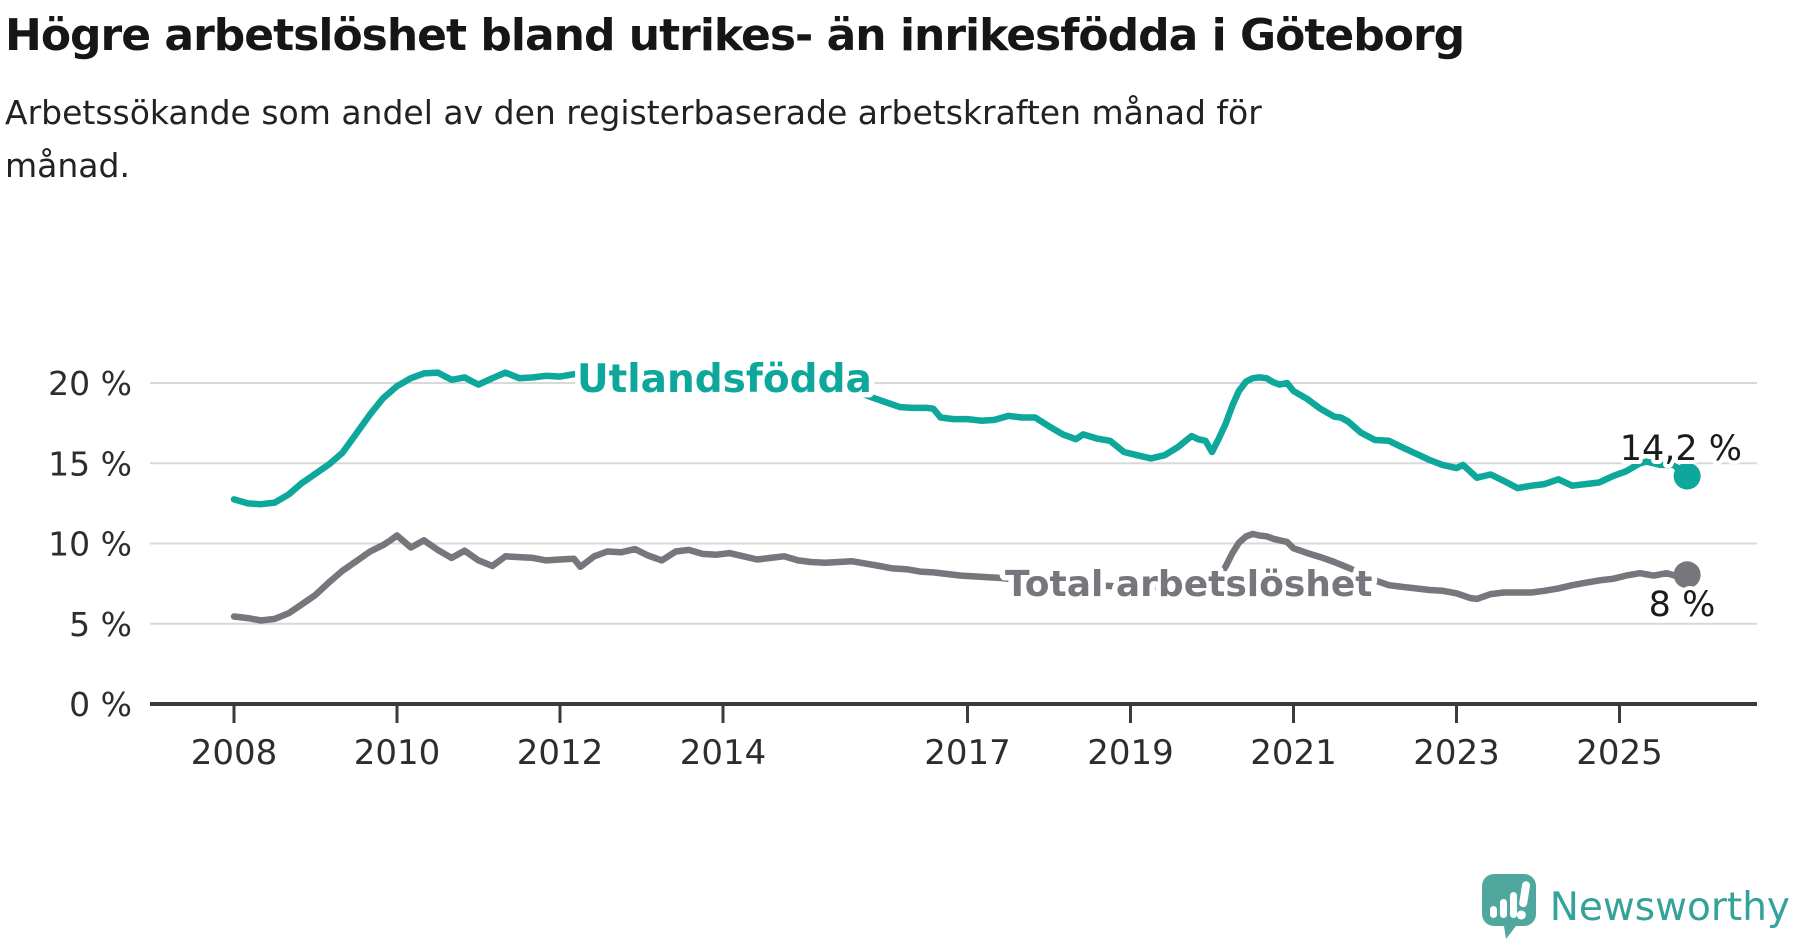 The image size is (1800, 948). I want to click on series-label-total-arbetsloshet: Total arbetslöshet, so click(1189, 584).